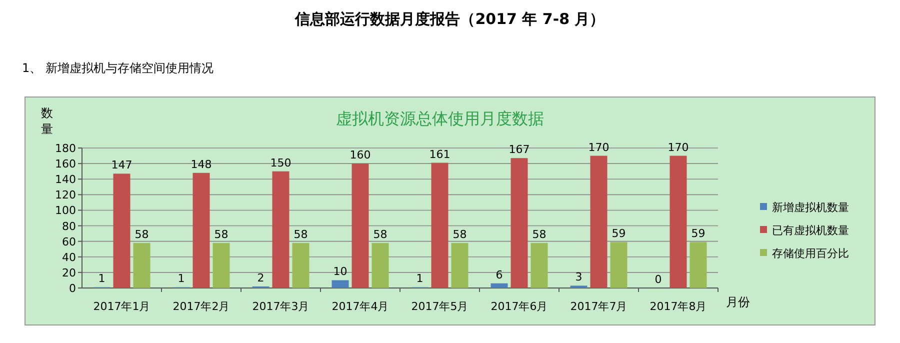 The width and height of the screenshot is (900, 343). I want to click on data-label: 150, so click(281, 163).